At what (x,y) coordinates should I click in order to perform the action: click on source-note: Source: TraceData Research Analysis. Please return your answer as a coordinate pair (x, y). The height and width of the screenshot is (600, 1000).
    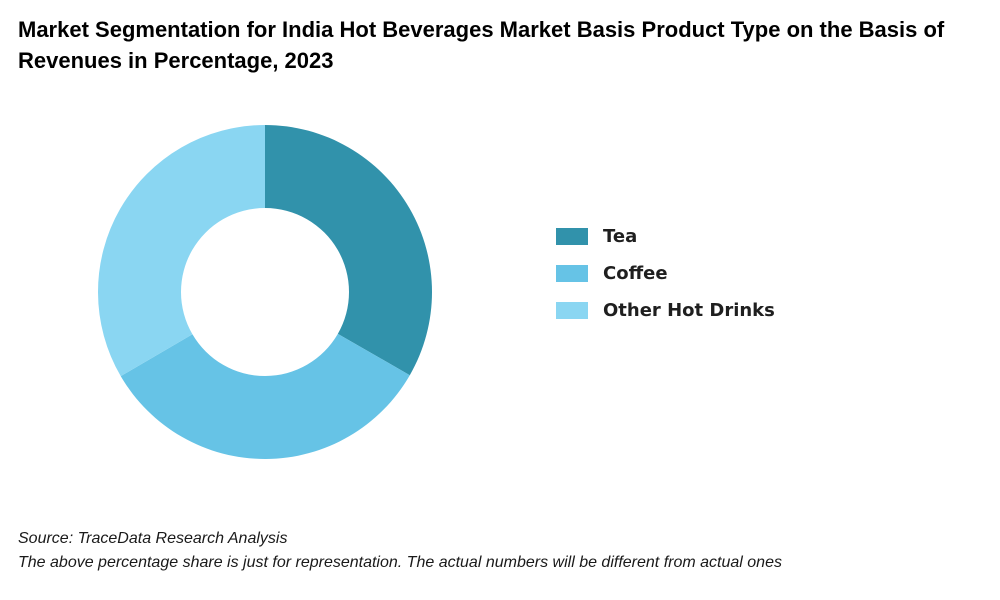
    Looking at the image, I should click on (400, 539).